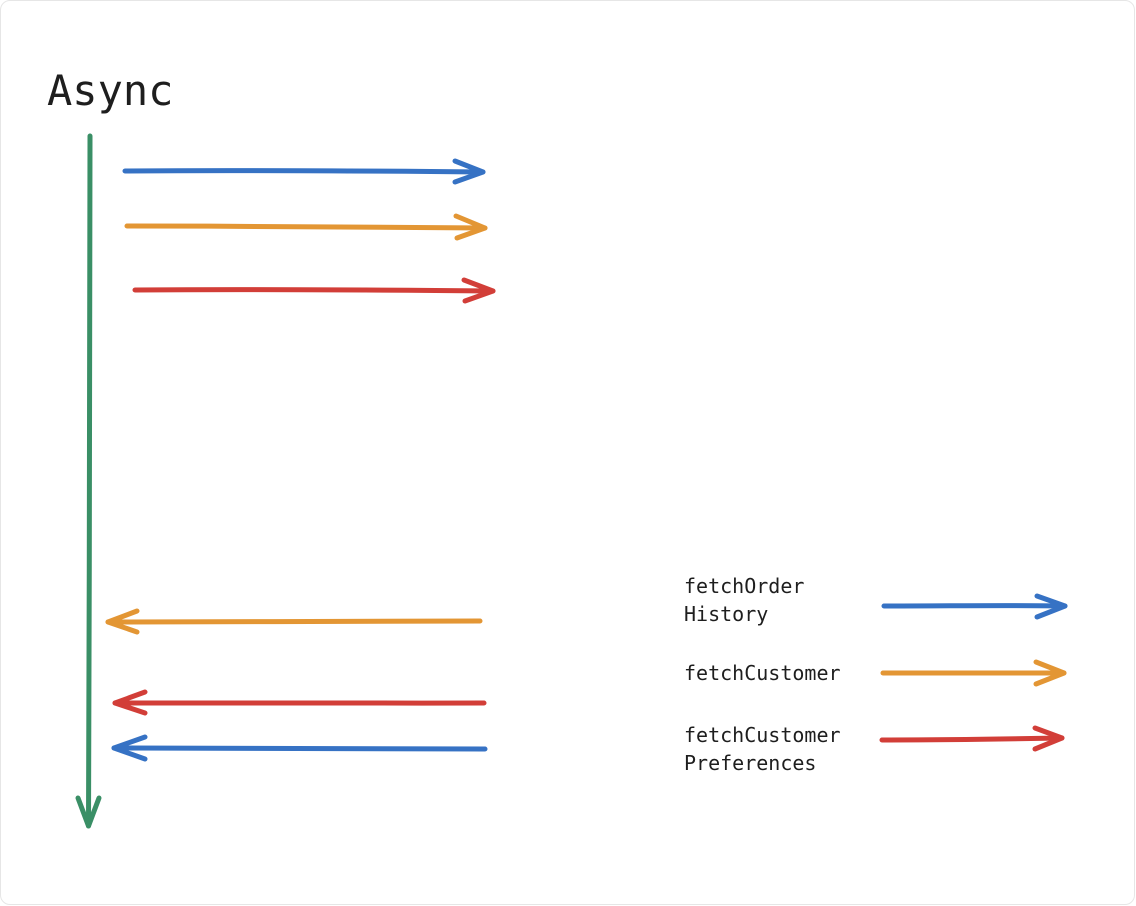 This screenshot has width=1136, height=906. Describe the element at coordinates (726, 614) in the screenshot. I see `legend-label-line: History` at that location.